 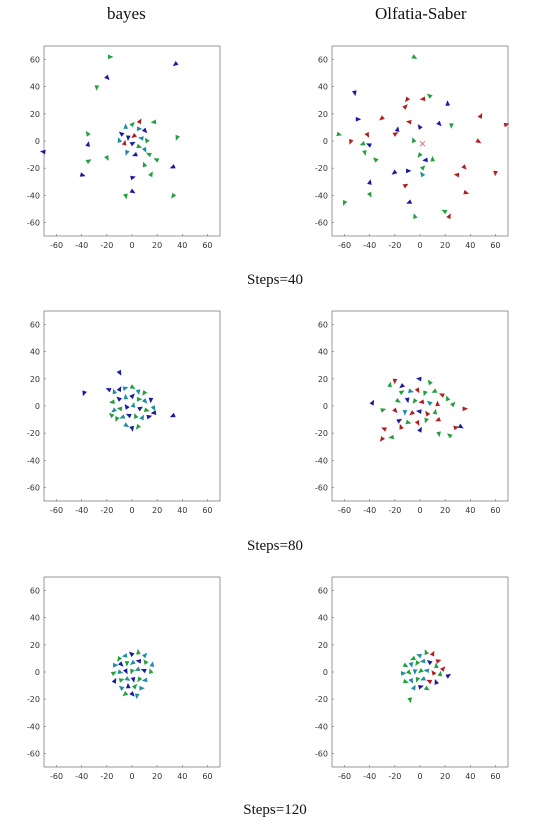 I want to click on bayes-steps-80-plot: -60 -40 -20 0 20 40 60 60 40 20 0 -20 -40 -60, so click(x=124, y=412).